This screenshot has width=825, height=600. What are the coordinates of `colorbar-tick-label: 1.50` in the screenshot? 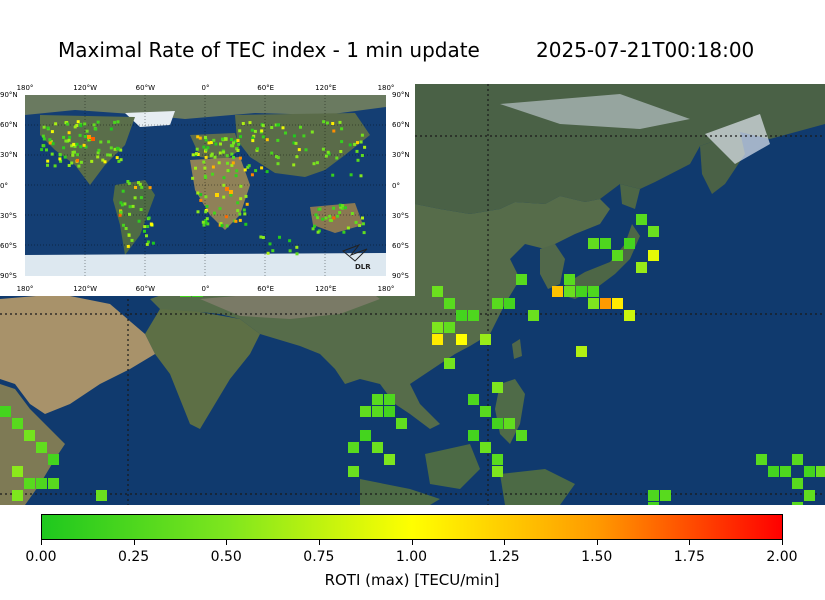 It's located at (597, 557).